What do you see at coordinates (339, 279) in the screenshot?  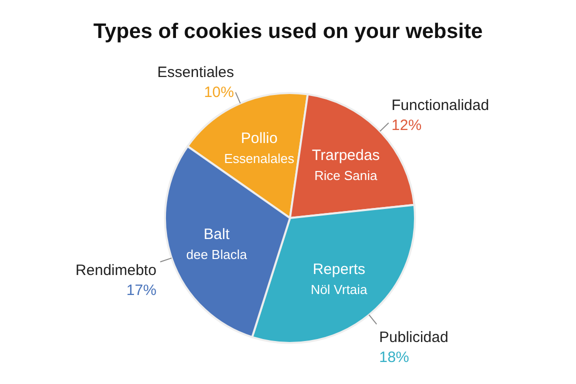 I see `text: Reperts Nöl Vrtaia` at bounding box center [339, 279].